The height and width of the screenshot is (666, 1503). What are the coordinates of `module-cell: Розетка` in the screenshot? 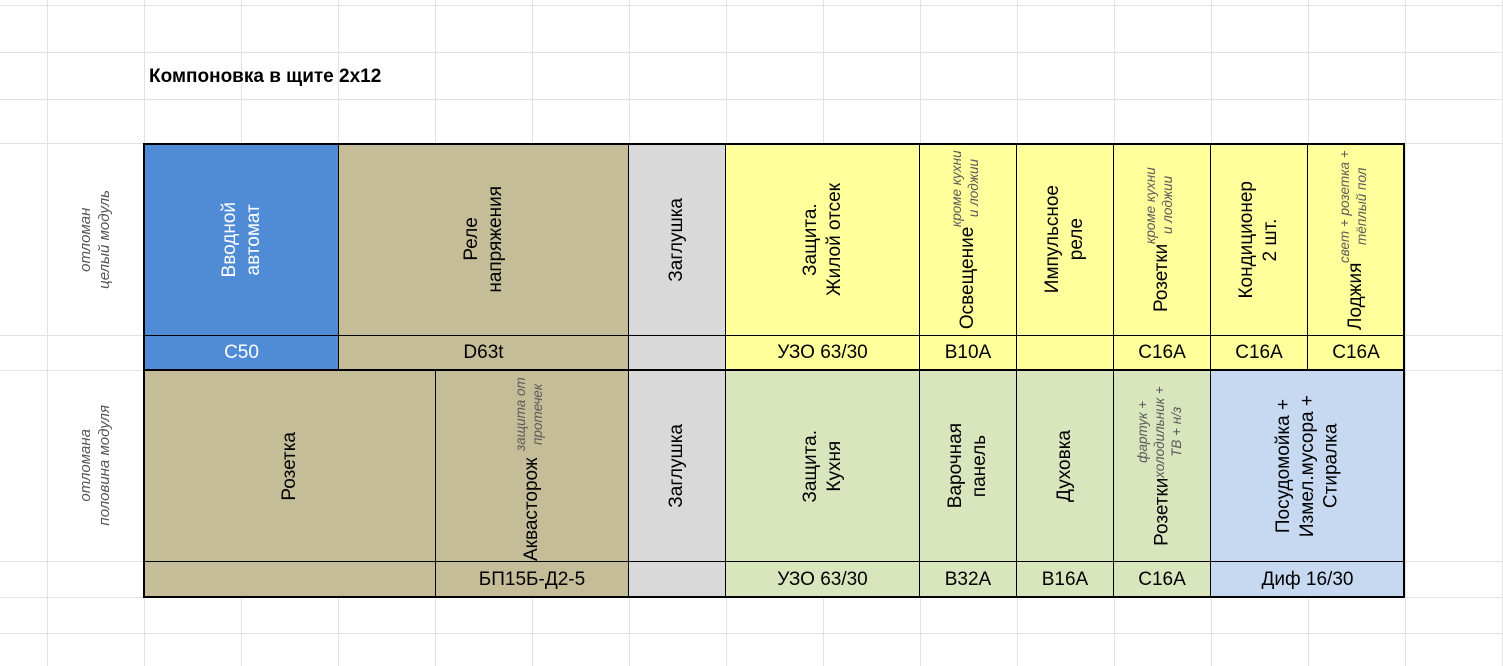 It's located at (290, 466).